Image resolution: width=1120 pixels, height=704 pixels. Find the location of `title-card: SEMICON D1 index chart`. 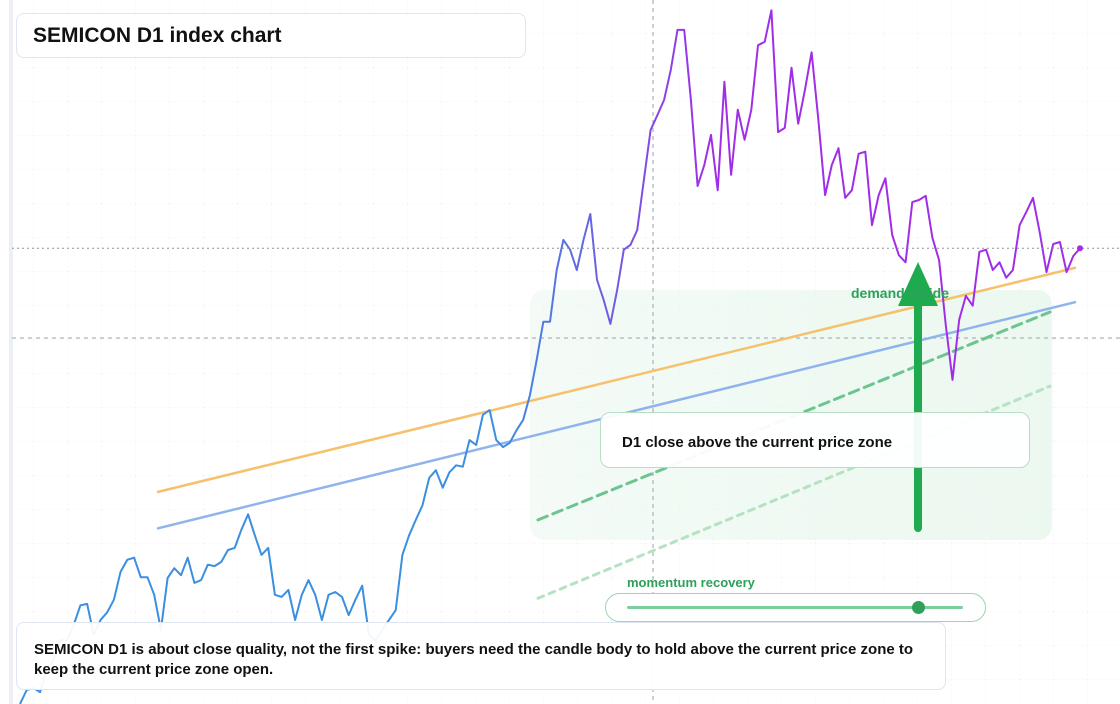

title-card: SEMICON D1 index chart is located at coordinates (271, 35).